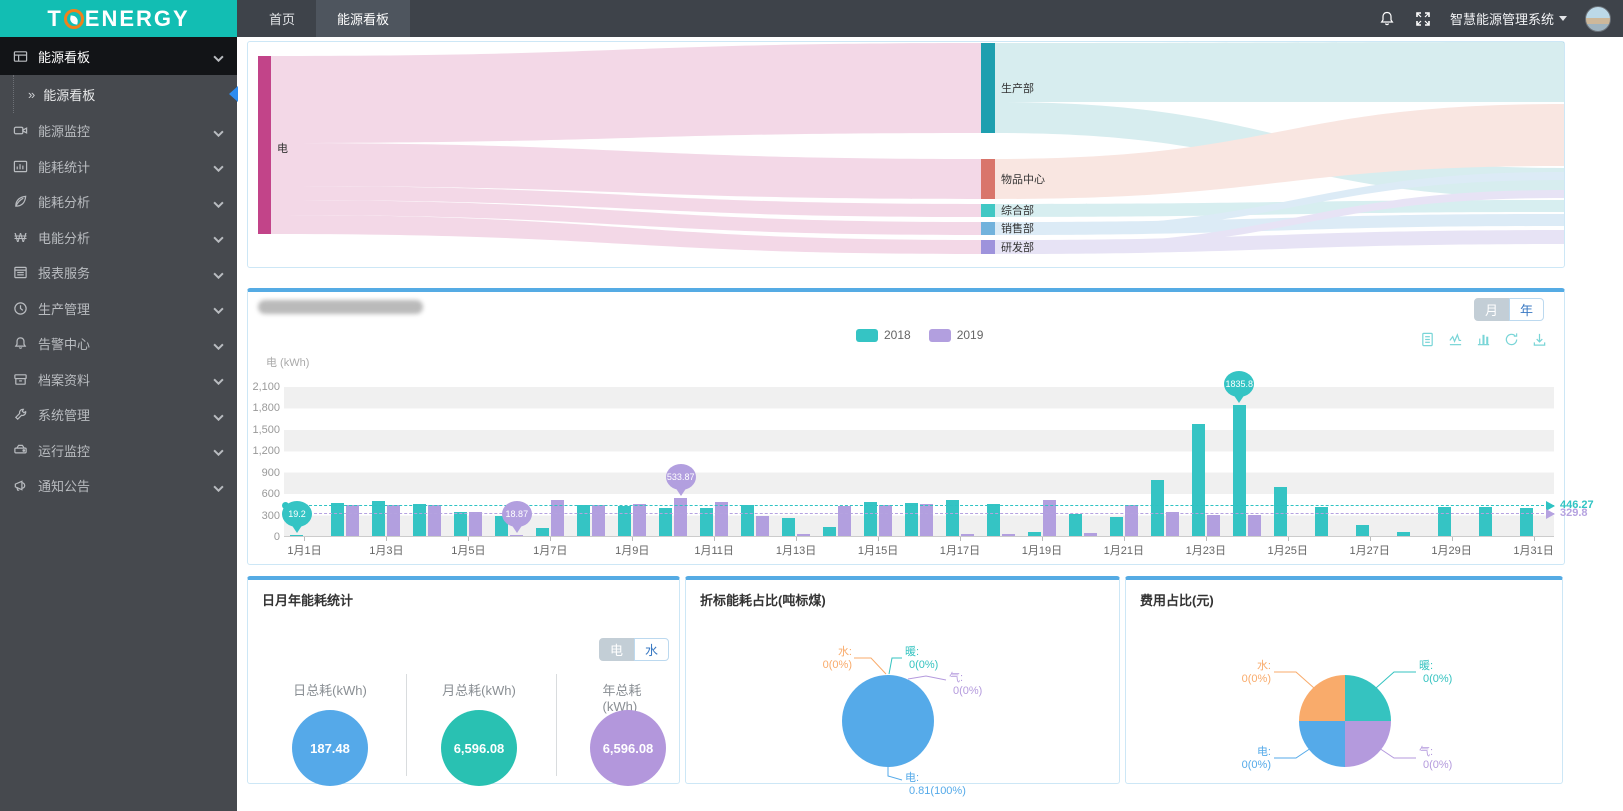 Image resolution: width=1623 pixels, height=811 pixels. Describe the element at coordinates (1512, 340) in the screenshot. I see `restore-icon` at that location.